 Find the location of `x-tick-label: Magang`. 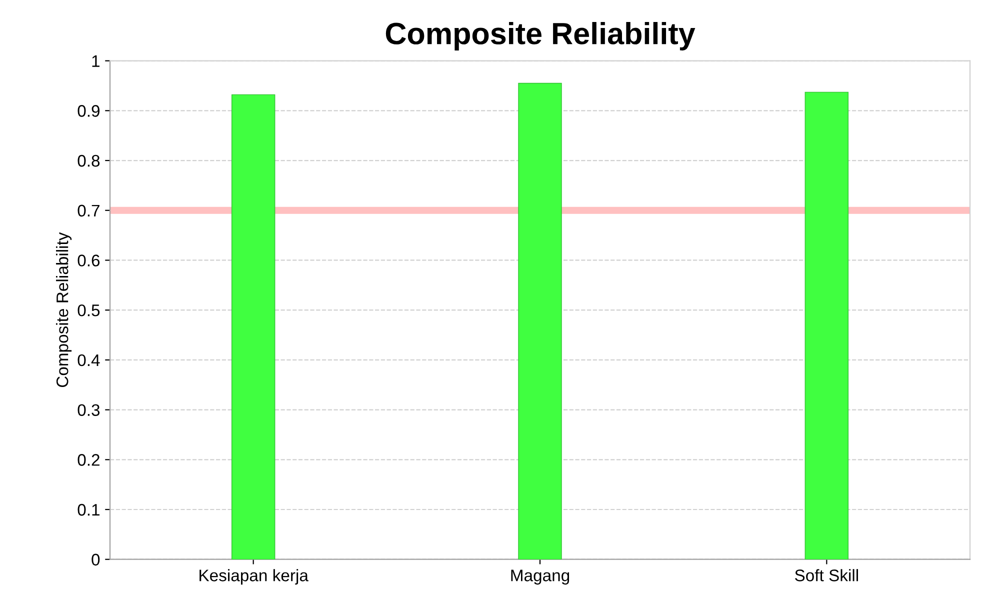

x-tick-label: Magang is located at coordinates (540, 577).